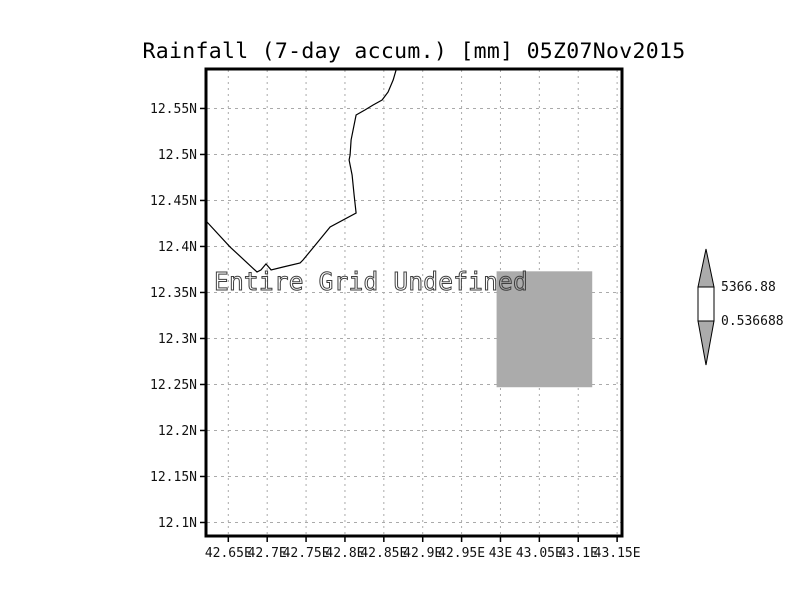 This screenshot has width=792, height=612. Describe the element at coordinates (173, 109) in the screenshot. I see `y-axis-tick-label: 12.55N` at that location.